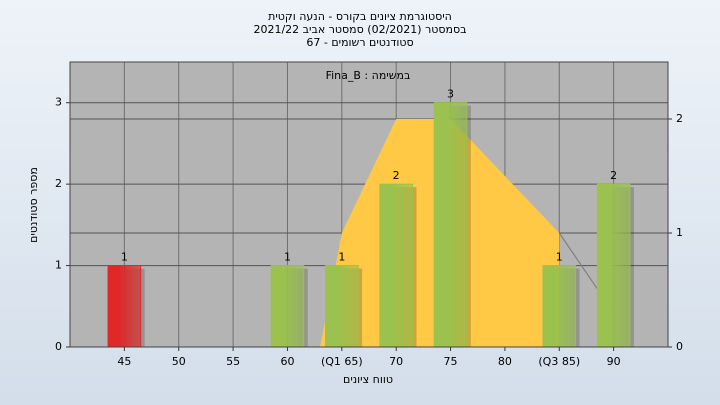  I want to click on x-tick-label: (Q3 85), so click(559, 361).